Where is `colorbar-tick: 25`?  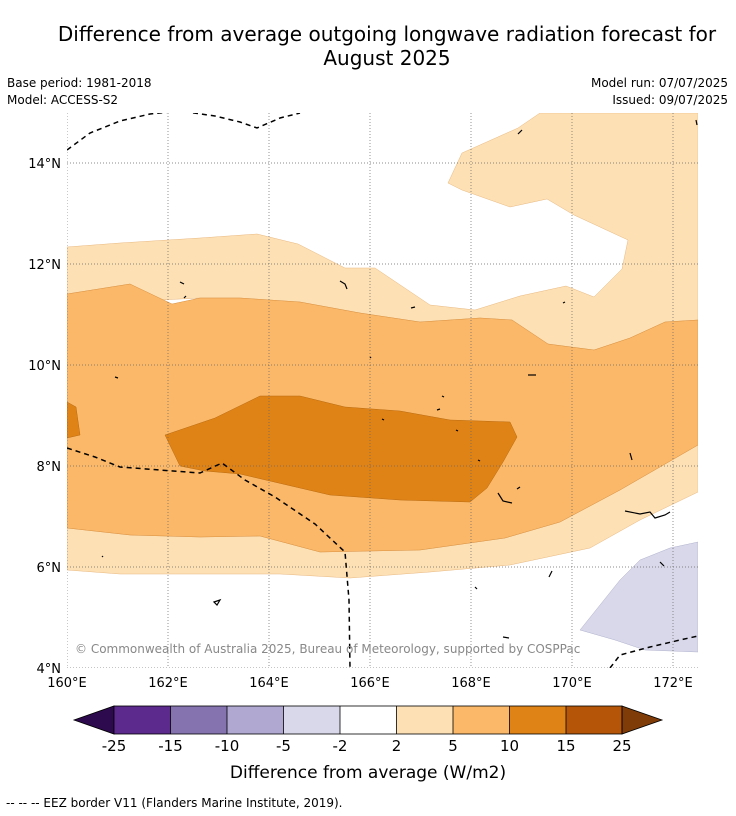 colorbar-tick: 25 is located at coordinates (621, 746).